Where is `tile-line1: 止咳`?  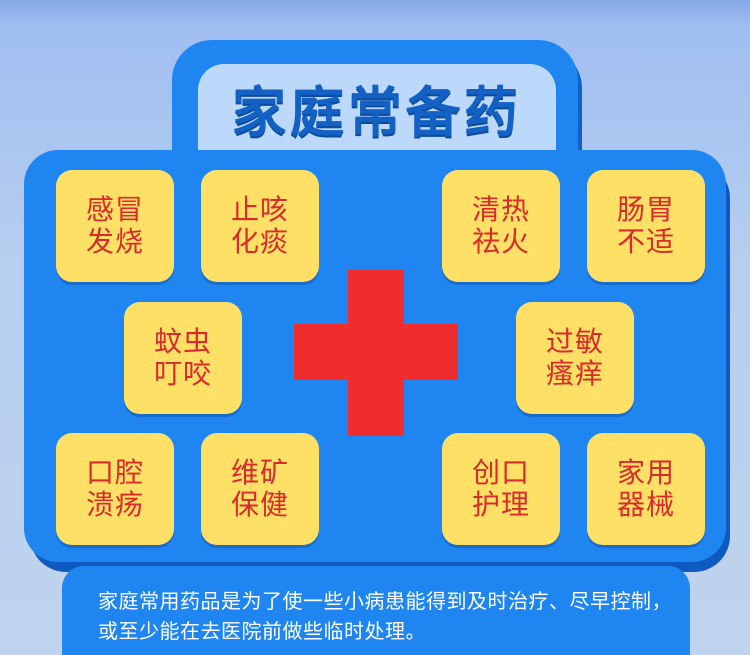
tile-line1: 止咳 is located at coordinates (259, 209).